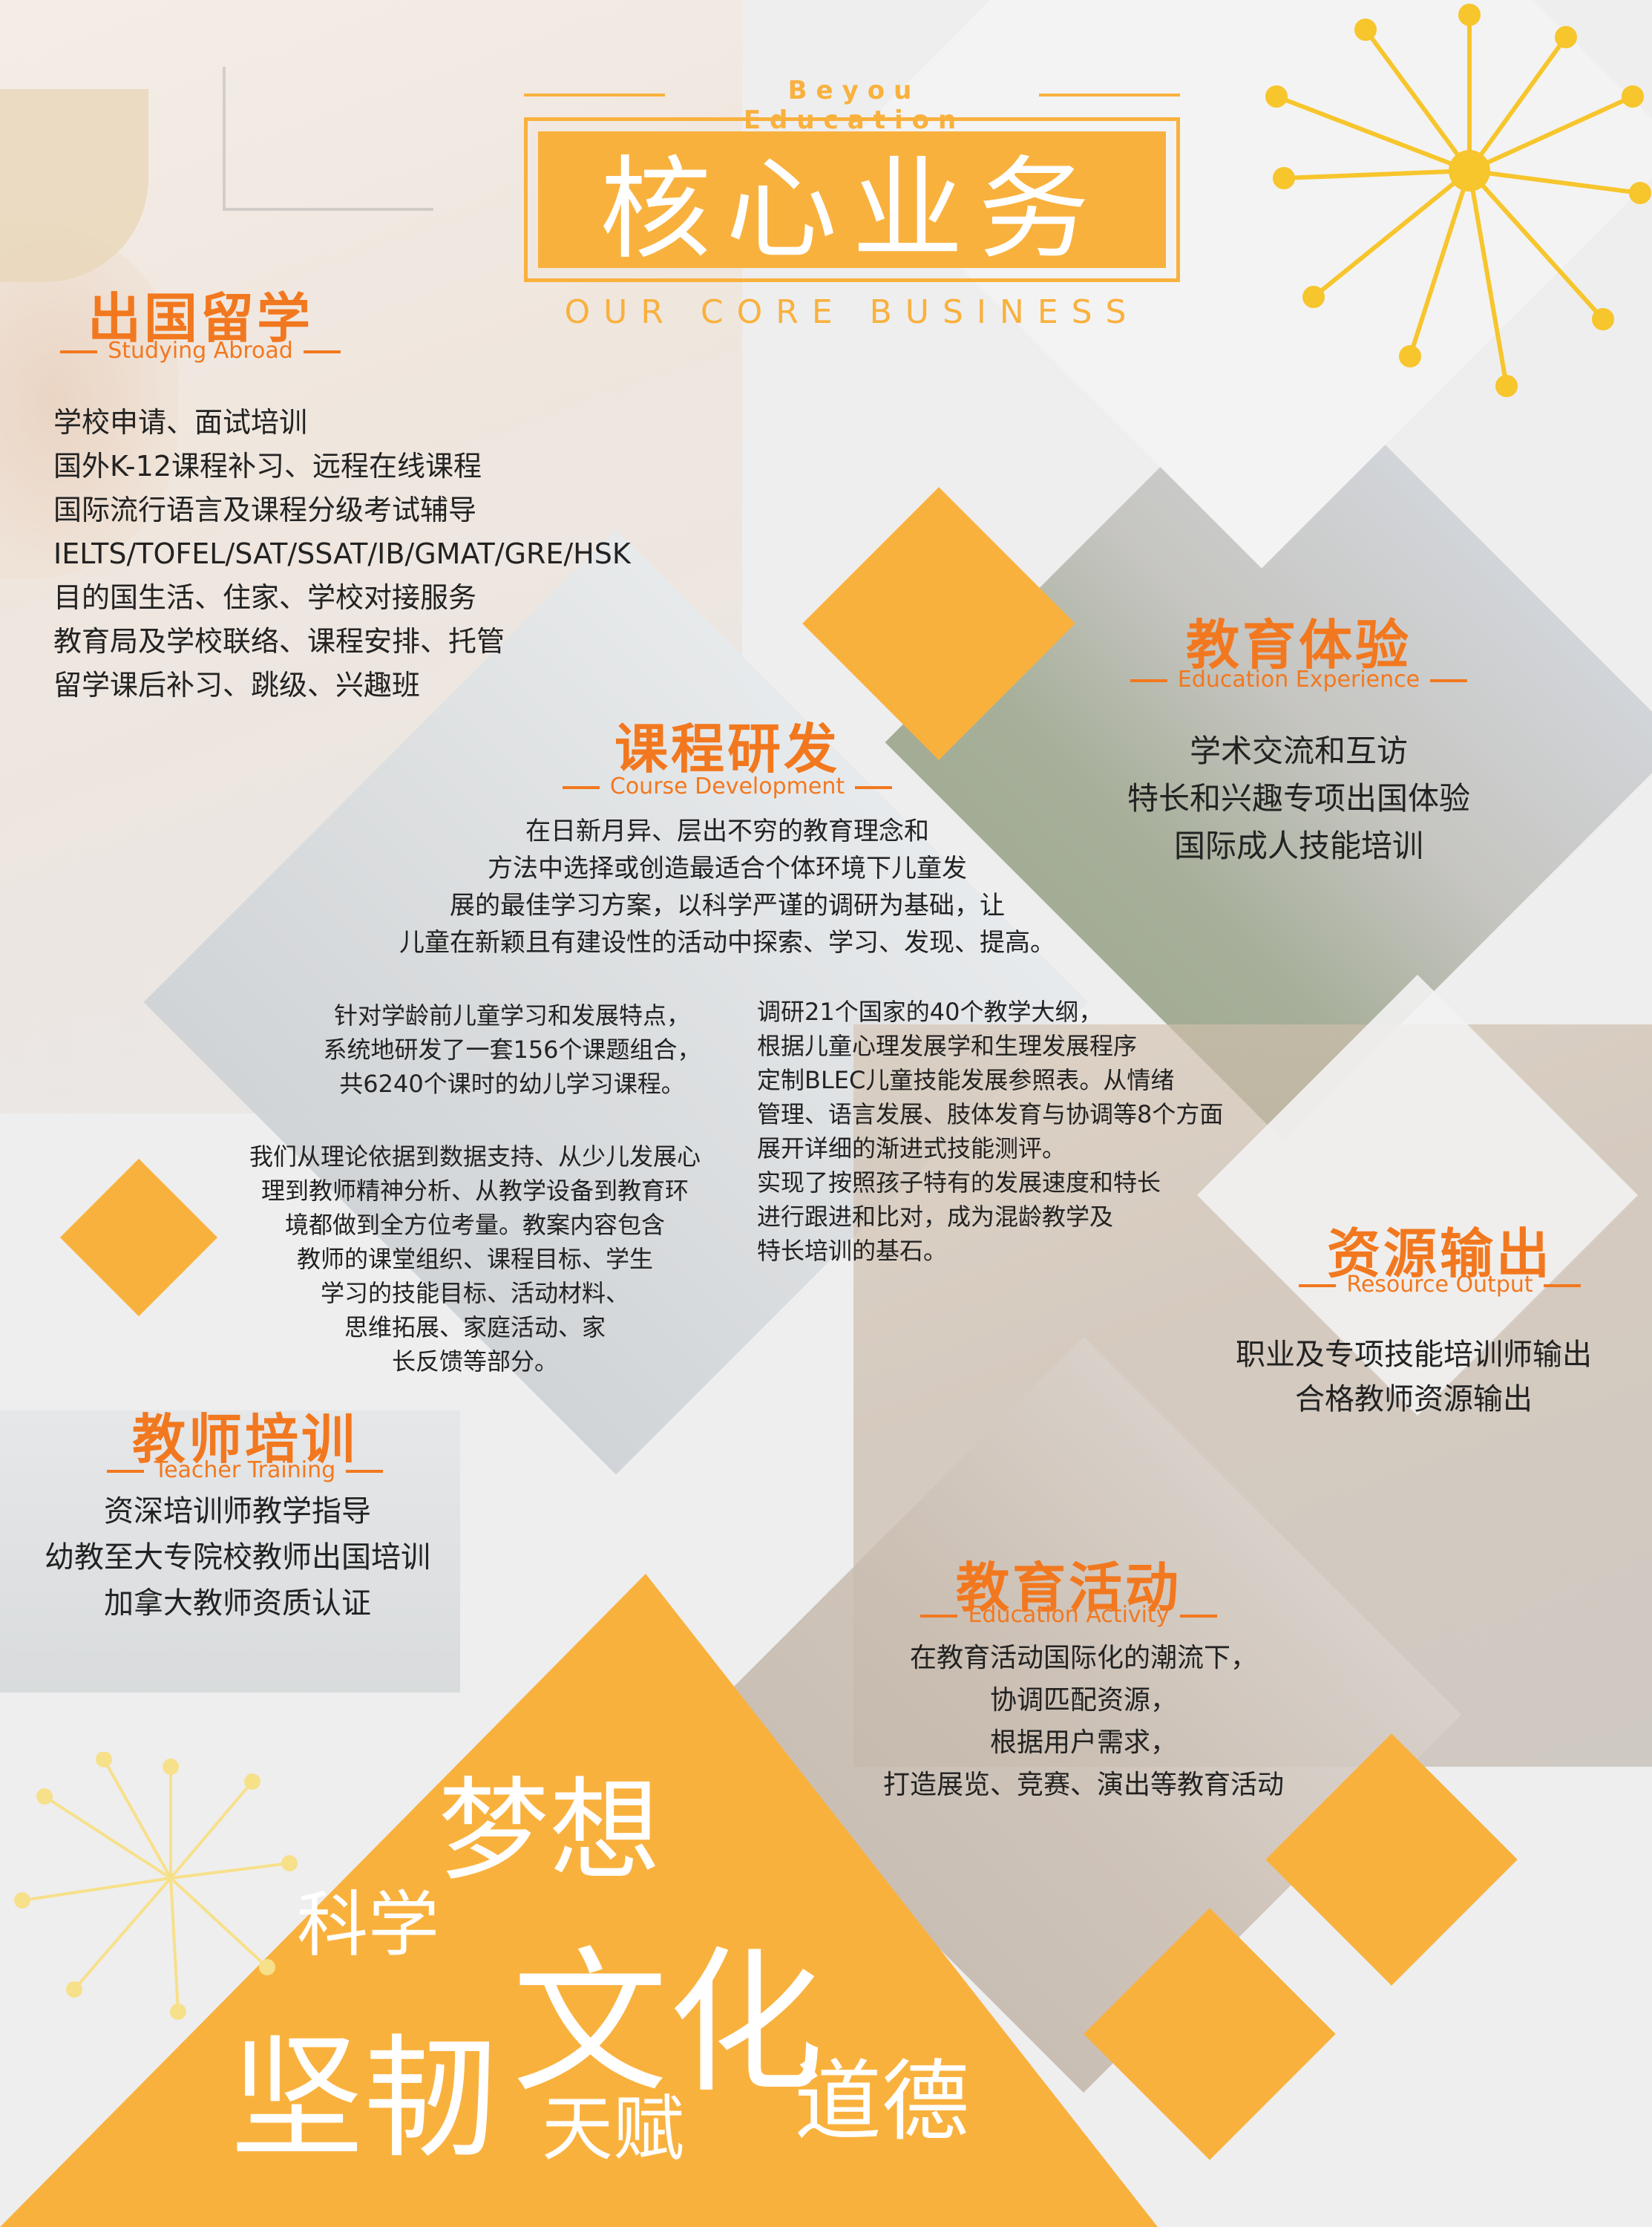 The height and width of the screenshot is (2227, 1652). I want to click on experience-title: 教育体验, so click(1298, 645).